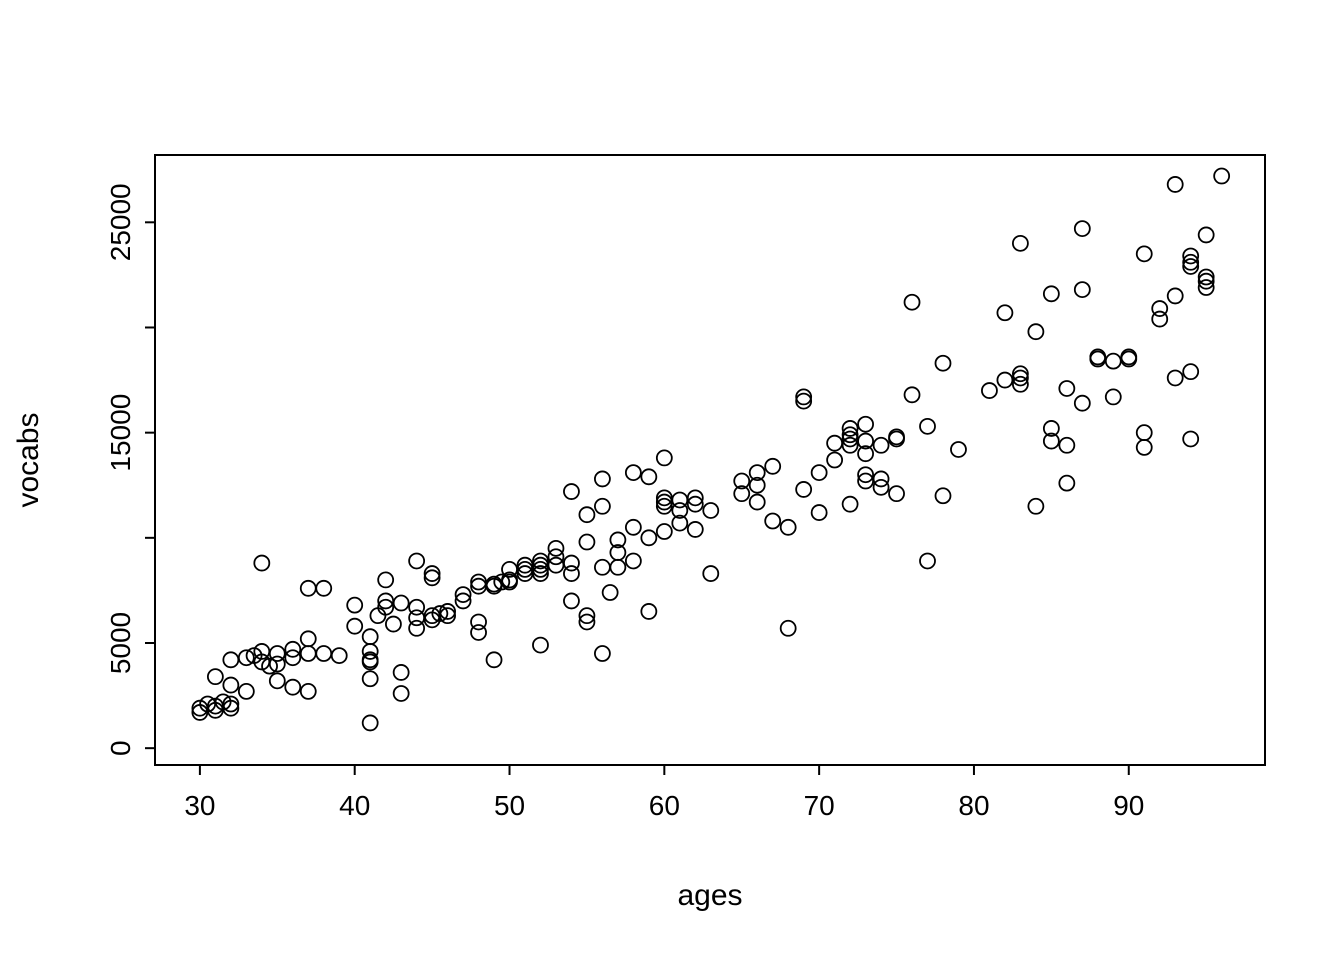 Image resolution: width=1344 pixels, height=960 pixels. I want to click on y-axis-label: vocabs, so click(28, 459).